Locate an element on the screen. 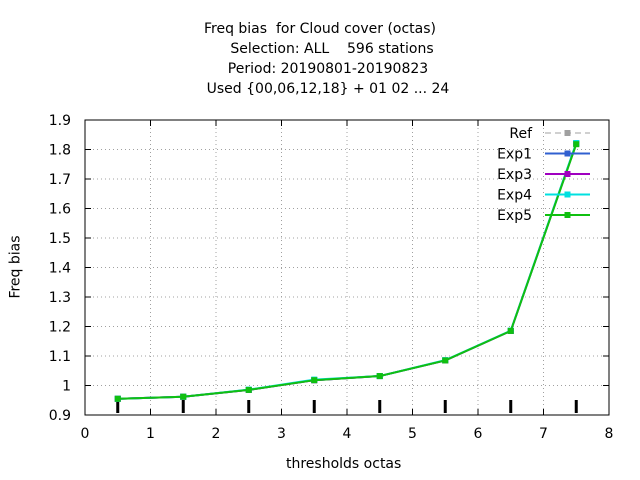 This screenshot has height=480, width=640. x-tick-label: 5 is located at coordinates (412, 434).